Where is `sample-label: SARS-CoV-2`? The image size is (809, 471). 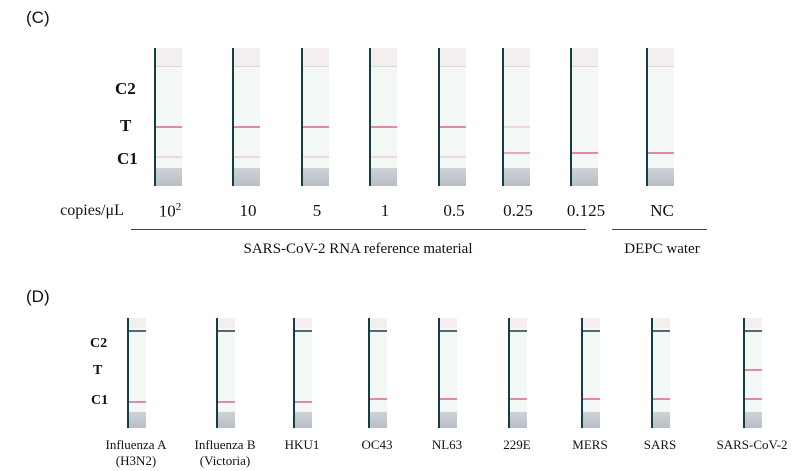
sample-label: SARS-CoV-2 is located at coordinates (751, 445).